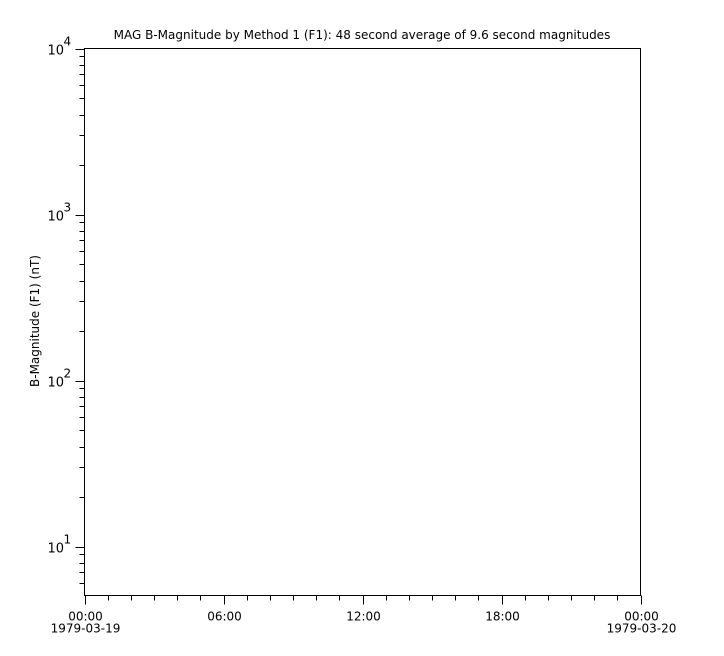 The width and height of the screenshot is (724, 656). What do you see at coordinates (642, 629) in the screenshot?
I see `x-tick-date-label: 1979-03-20` at bounding box center [642, 629].